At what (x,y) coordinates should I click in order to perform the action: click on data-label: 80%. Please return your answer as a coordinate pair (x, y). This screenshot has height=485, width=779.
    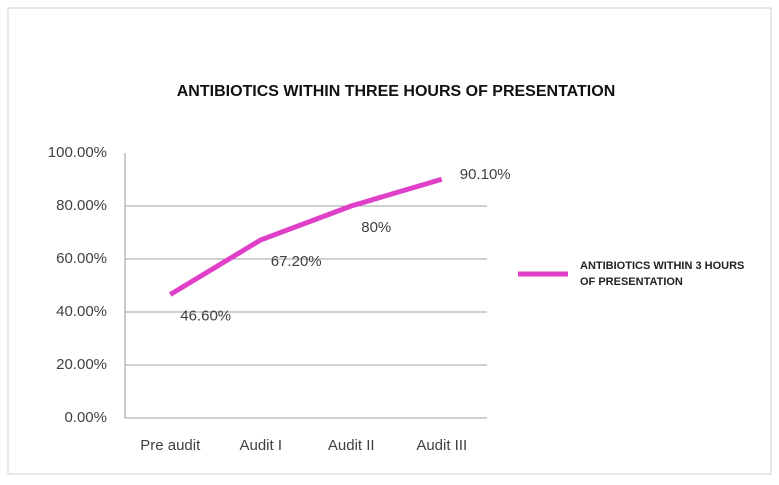
    Looking at the image, I should click on (376, 227).